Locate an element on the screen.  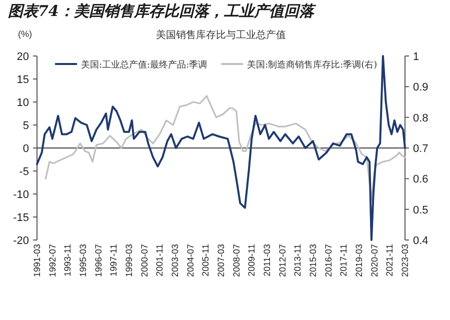
y-tick-label: 20 is located at coordinates (22, 57).